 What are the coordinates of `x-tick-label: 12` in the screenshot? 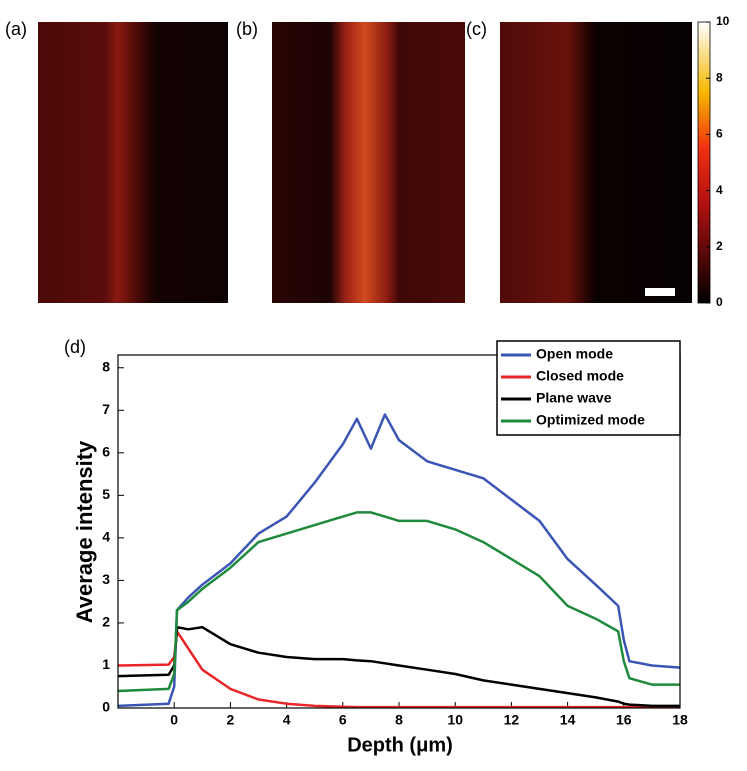 It's located at (512, 720).